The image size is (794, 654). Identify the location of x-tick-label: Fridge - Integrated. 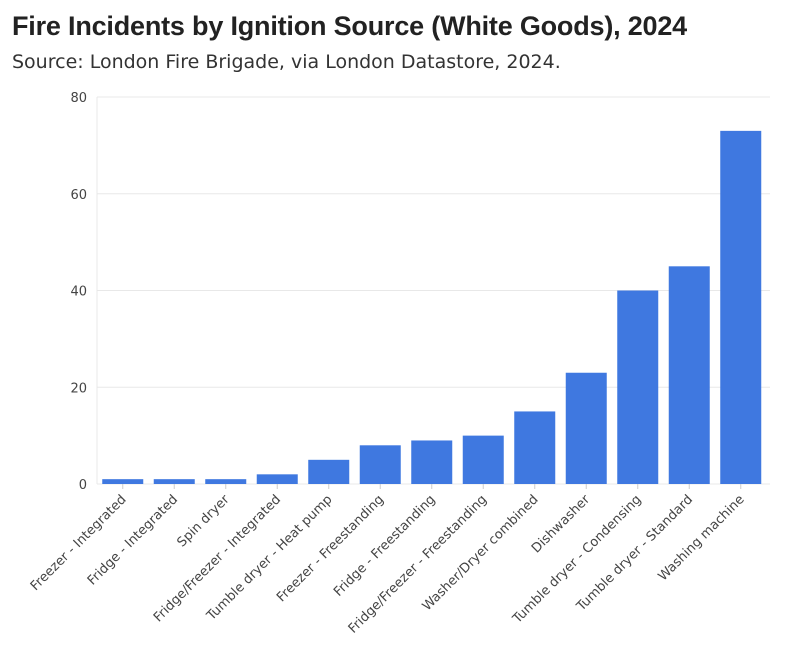
(133, 540).